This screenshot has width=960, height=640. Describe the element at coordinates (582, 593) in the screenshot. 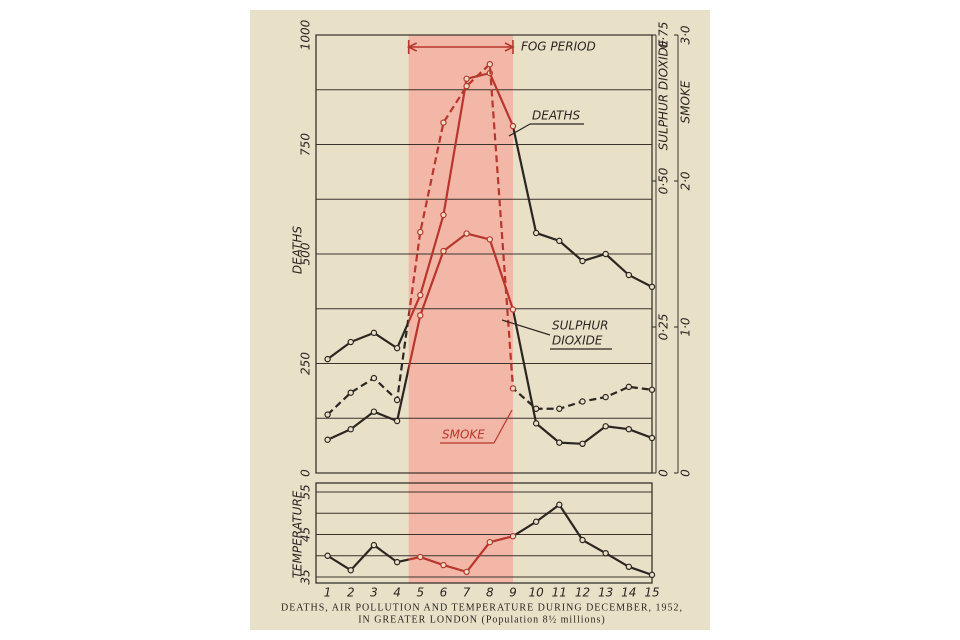

I see `x-tick-label: 12` at that location.